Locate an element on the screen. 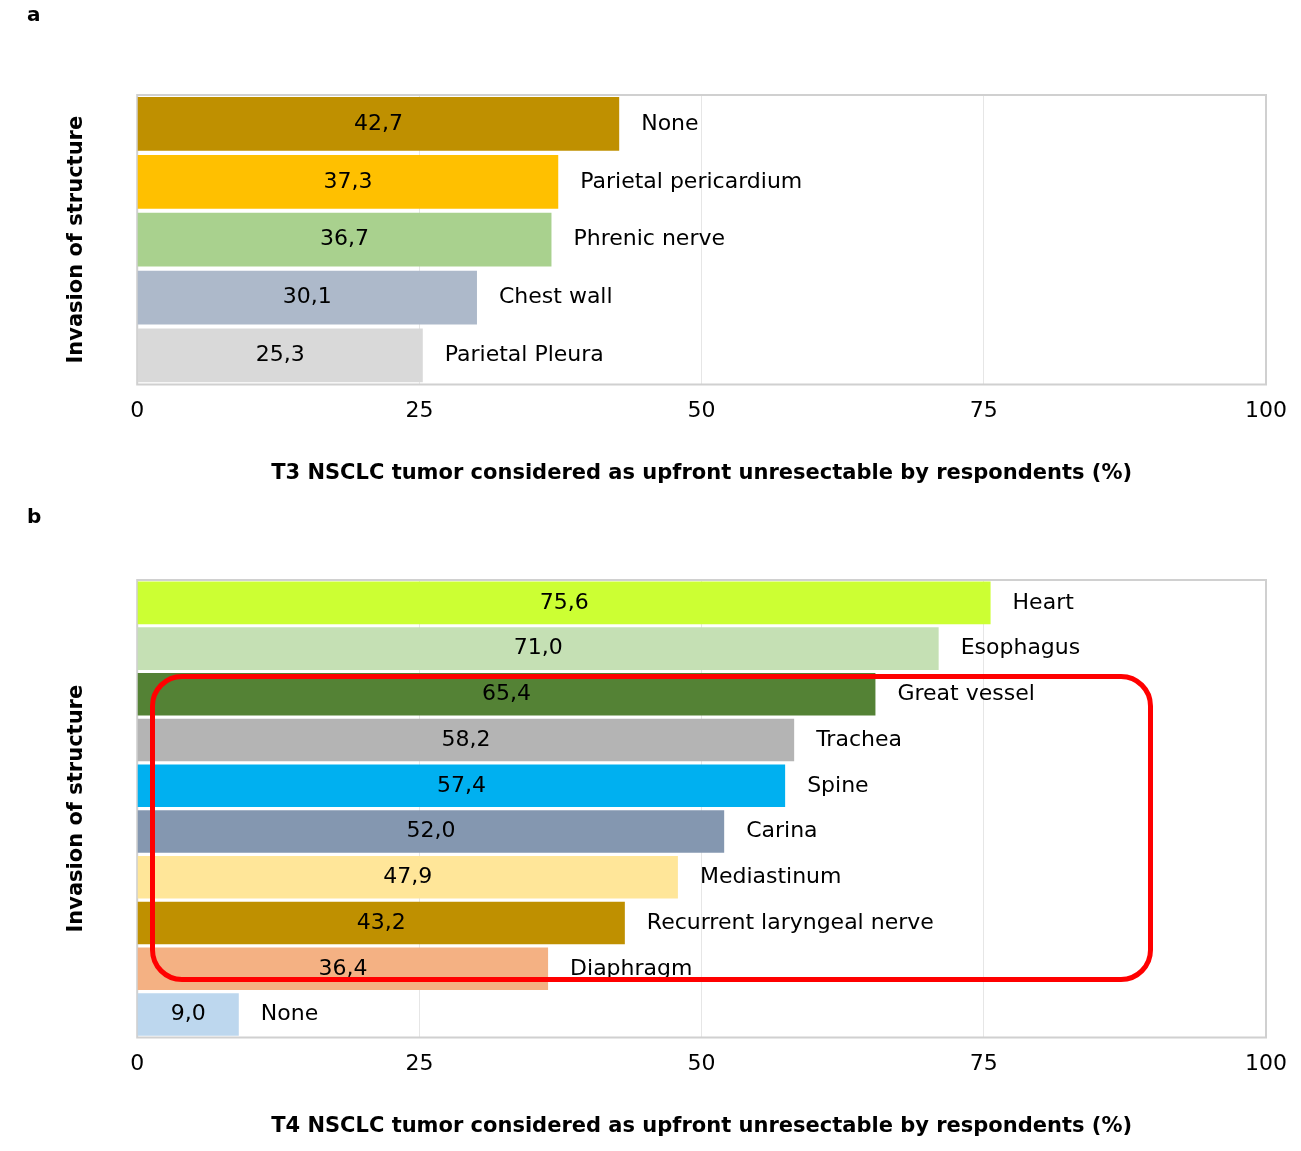 The image size is (1301, 1151). data-label: 71,0 is located at coordinates (538, 647).